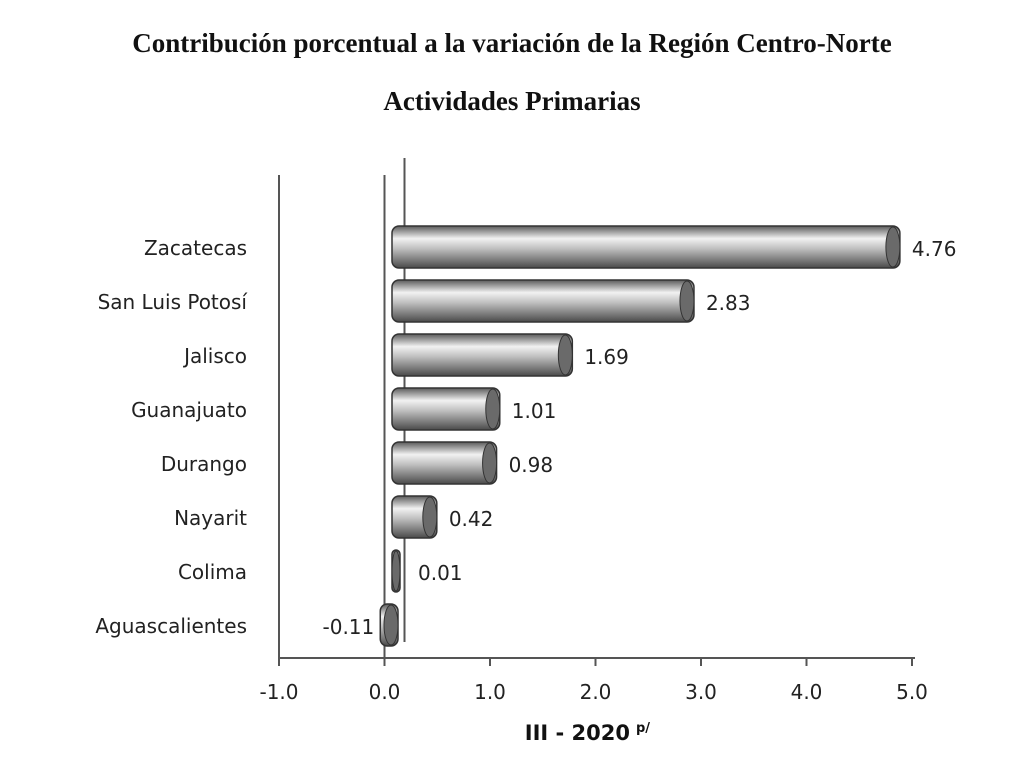  What do you see at coordinates (210, 518) in the screenshot?
I see `category-label: Nayarit` at bounding box center [210, 518].